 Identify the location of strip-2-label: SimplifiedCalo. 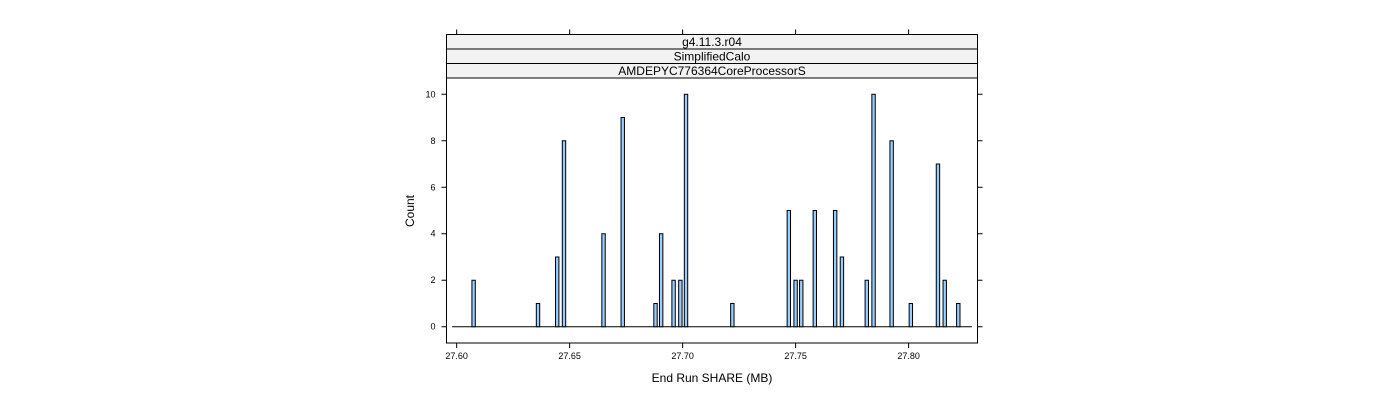
(712, 57).